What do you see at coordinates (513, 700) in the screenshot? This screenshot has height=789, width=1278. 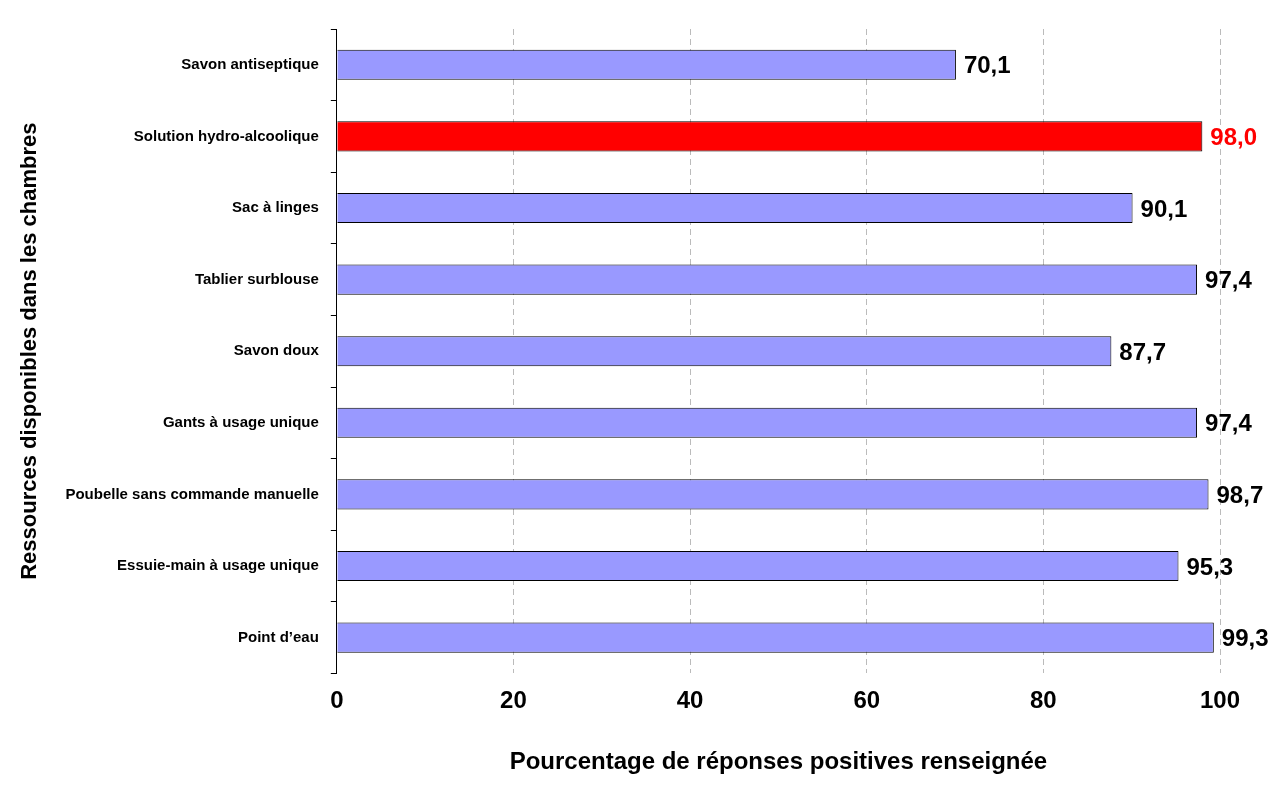 I see `x-tick-label: 20` at bounding box center [513, 700].